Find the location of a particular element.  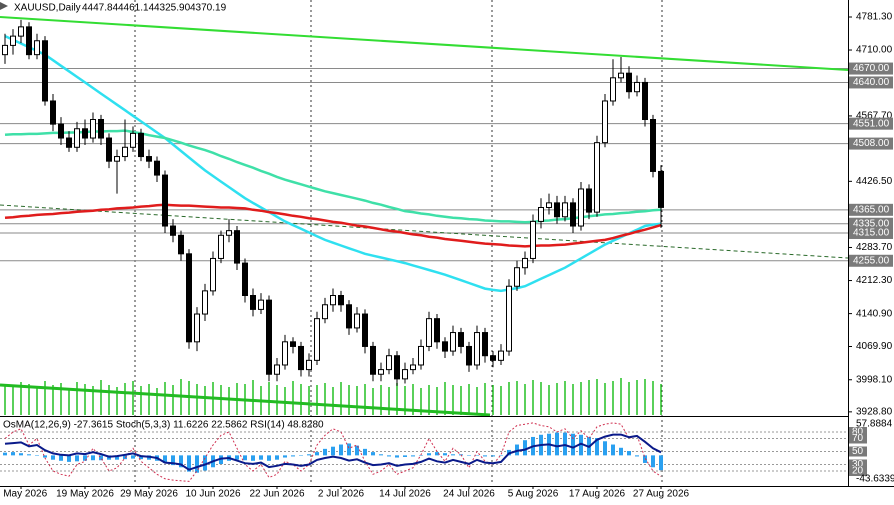

x-tick-label: 14 Jul 2026 is located at coordinates (405, 494).